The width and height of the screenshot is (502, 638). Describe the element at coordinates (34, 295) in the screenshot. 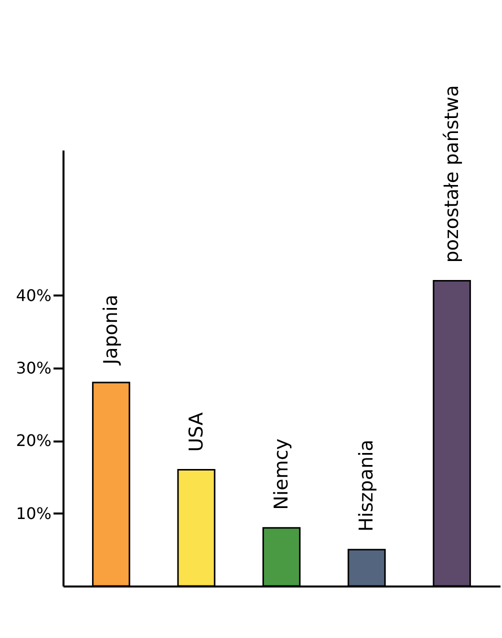

I see `y-tick-label: 40%` at that location.